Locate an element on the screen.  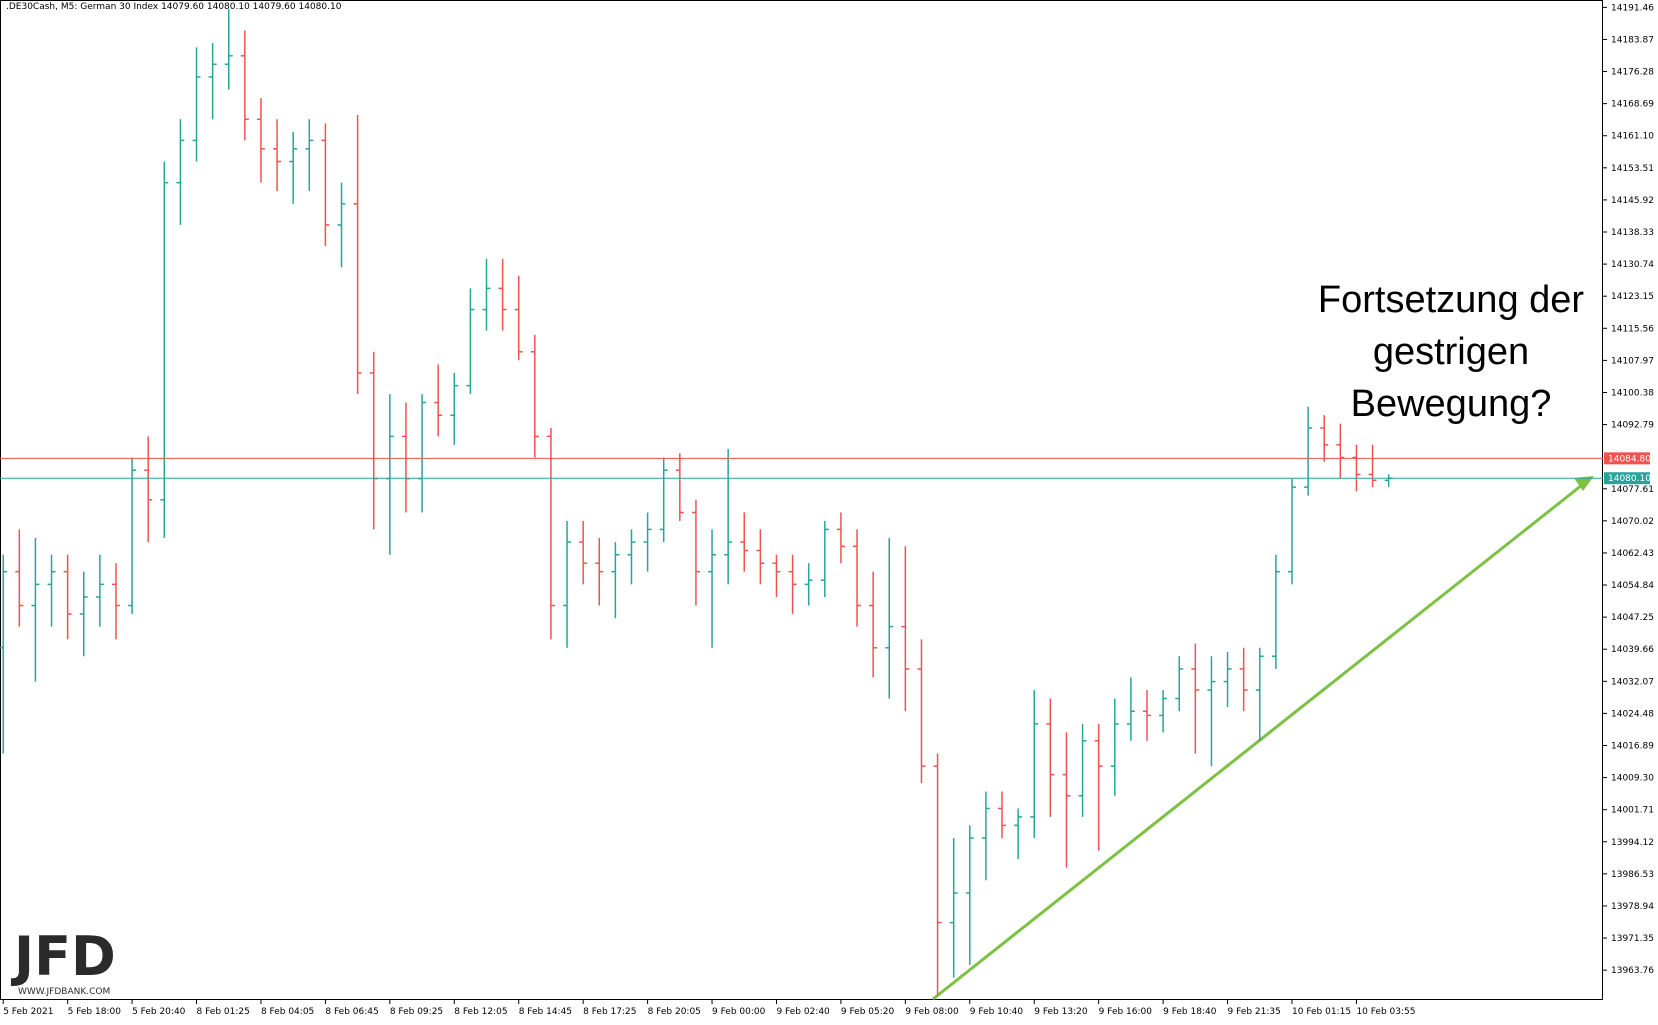
trend-arrowhead is located at coordinates (1584, 483).